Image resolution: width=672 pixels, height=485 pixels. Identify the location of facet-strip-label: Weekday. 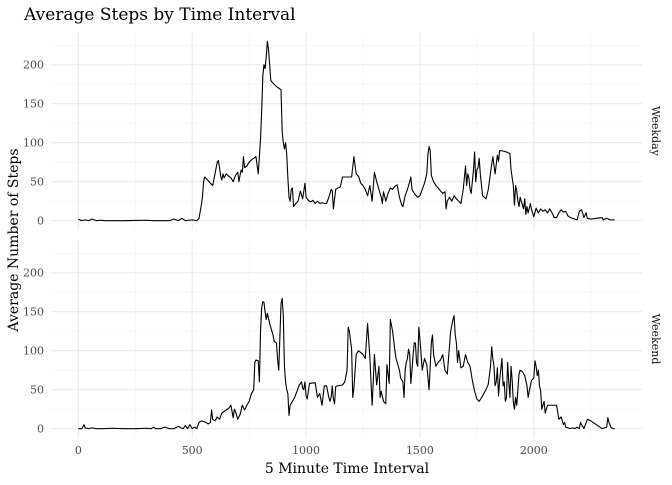
(655, 131).